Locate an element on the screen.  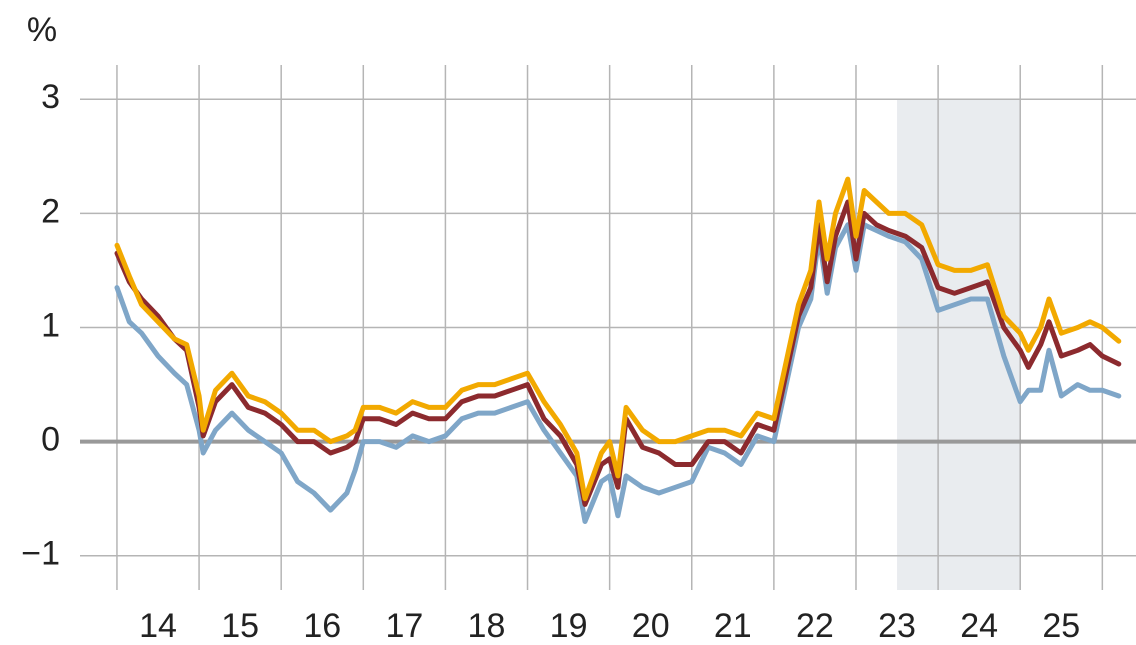
x-tick-label: 22 is located at coordinates (815, 626).